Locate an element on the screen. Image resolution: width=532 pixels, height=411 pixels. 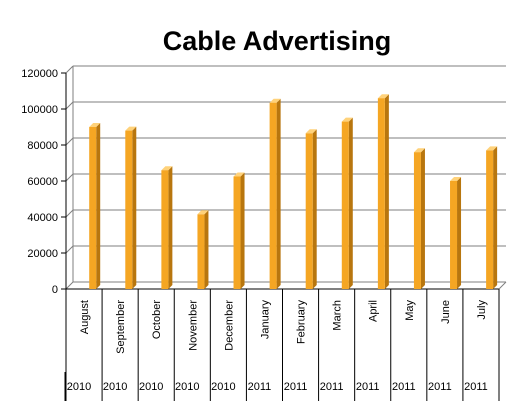
y-tick-label: 0 is located at coordinates (55, 290).